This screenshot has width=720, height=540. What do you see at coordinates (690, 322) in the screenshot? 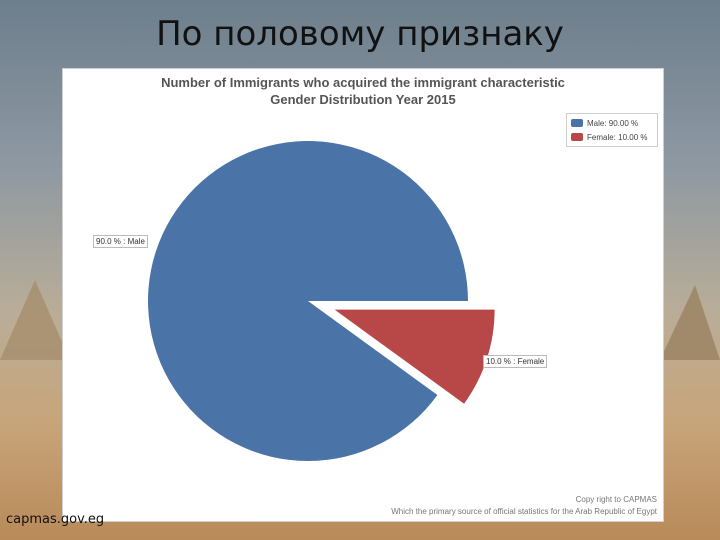
I see `pyramid-right-decoration` at bounding box center [690, 322].